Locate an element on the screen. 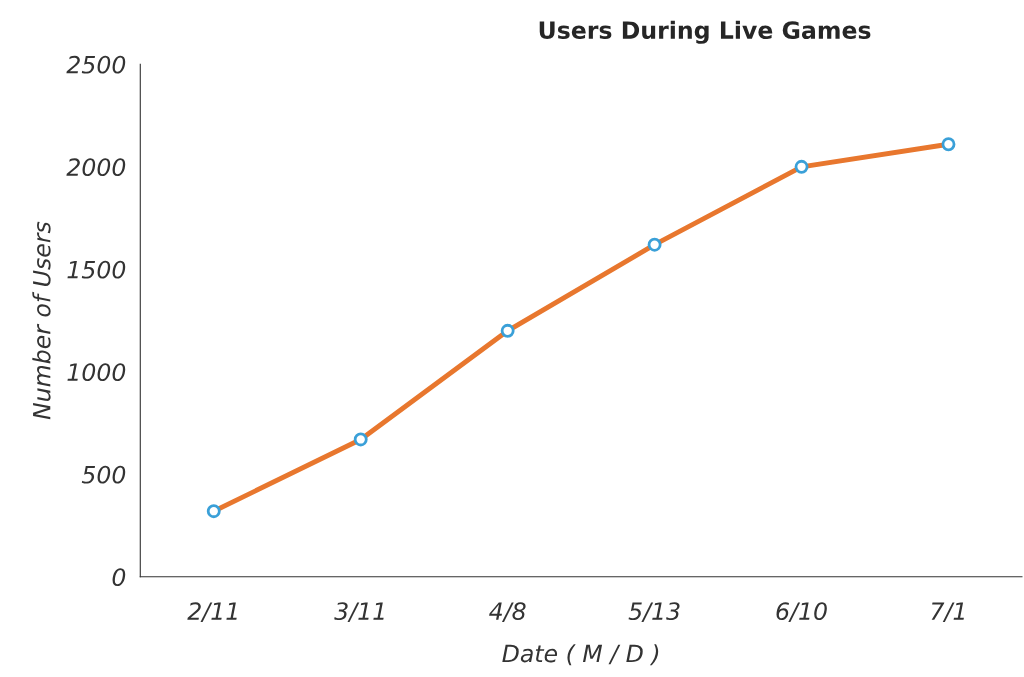  x-tick-label: 7/1 is located at coordinates (947, 612).